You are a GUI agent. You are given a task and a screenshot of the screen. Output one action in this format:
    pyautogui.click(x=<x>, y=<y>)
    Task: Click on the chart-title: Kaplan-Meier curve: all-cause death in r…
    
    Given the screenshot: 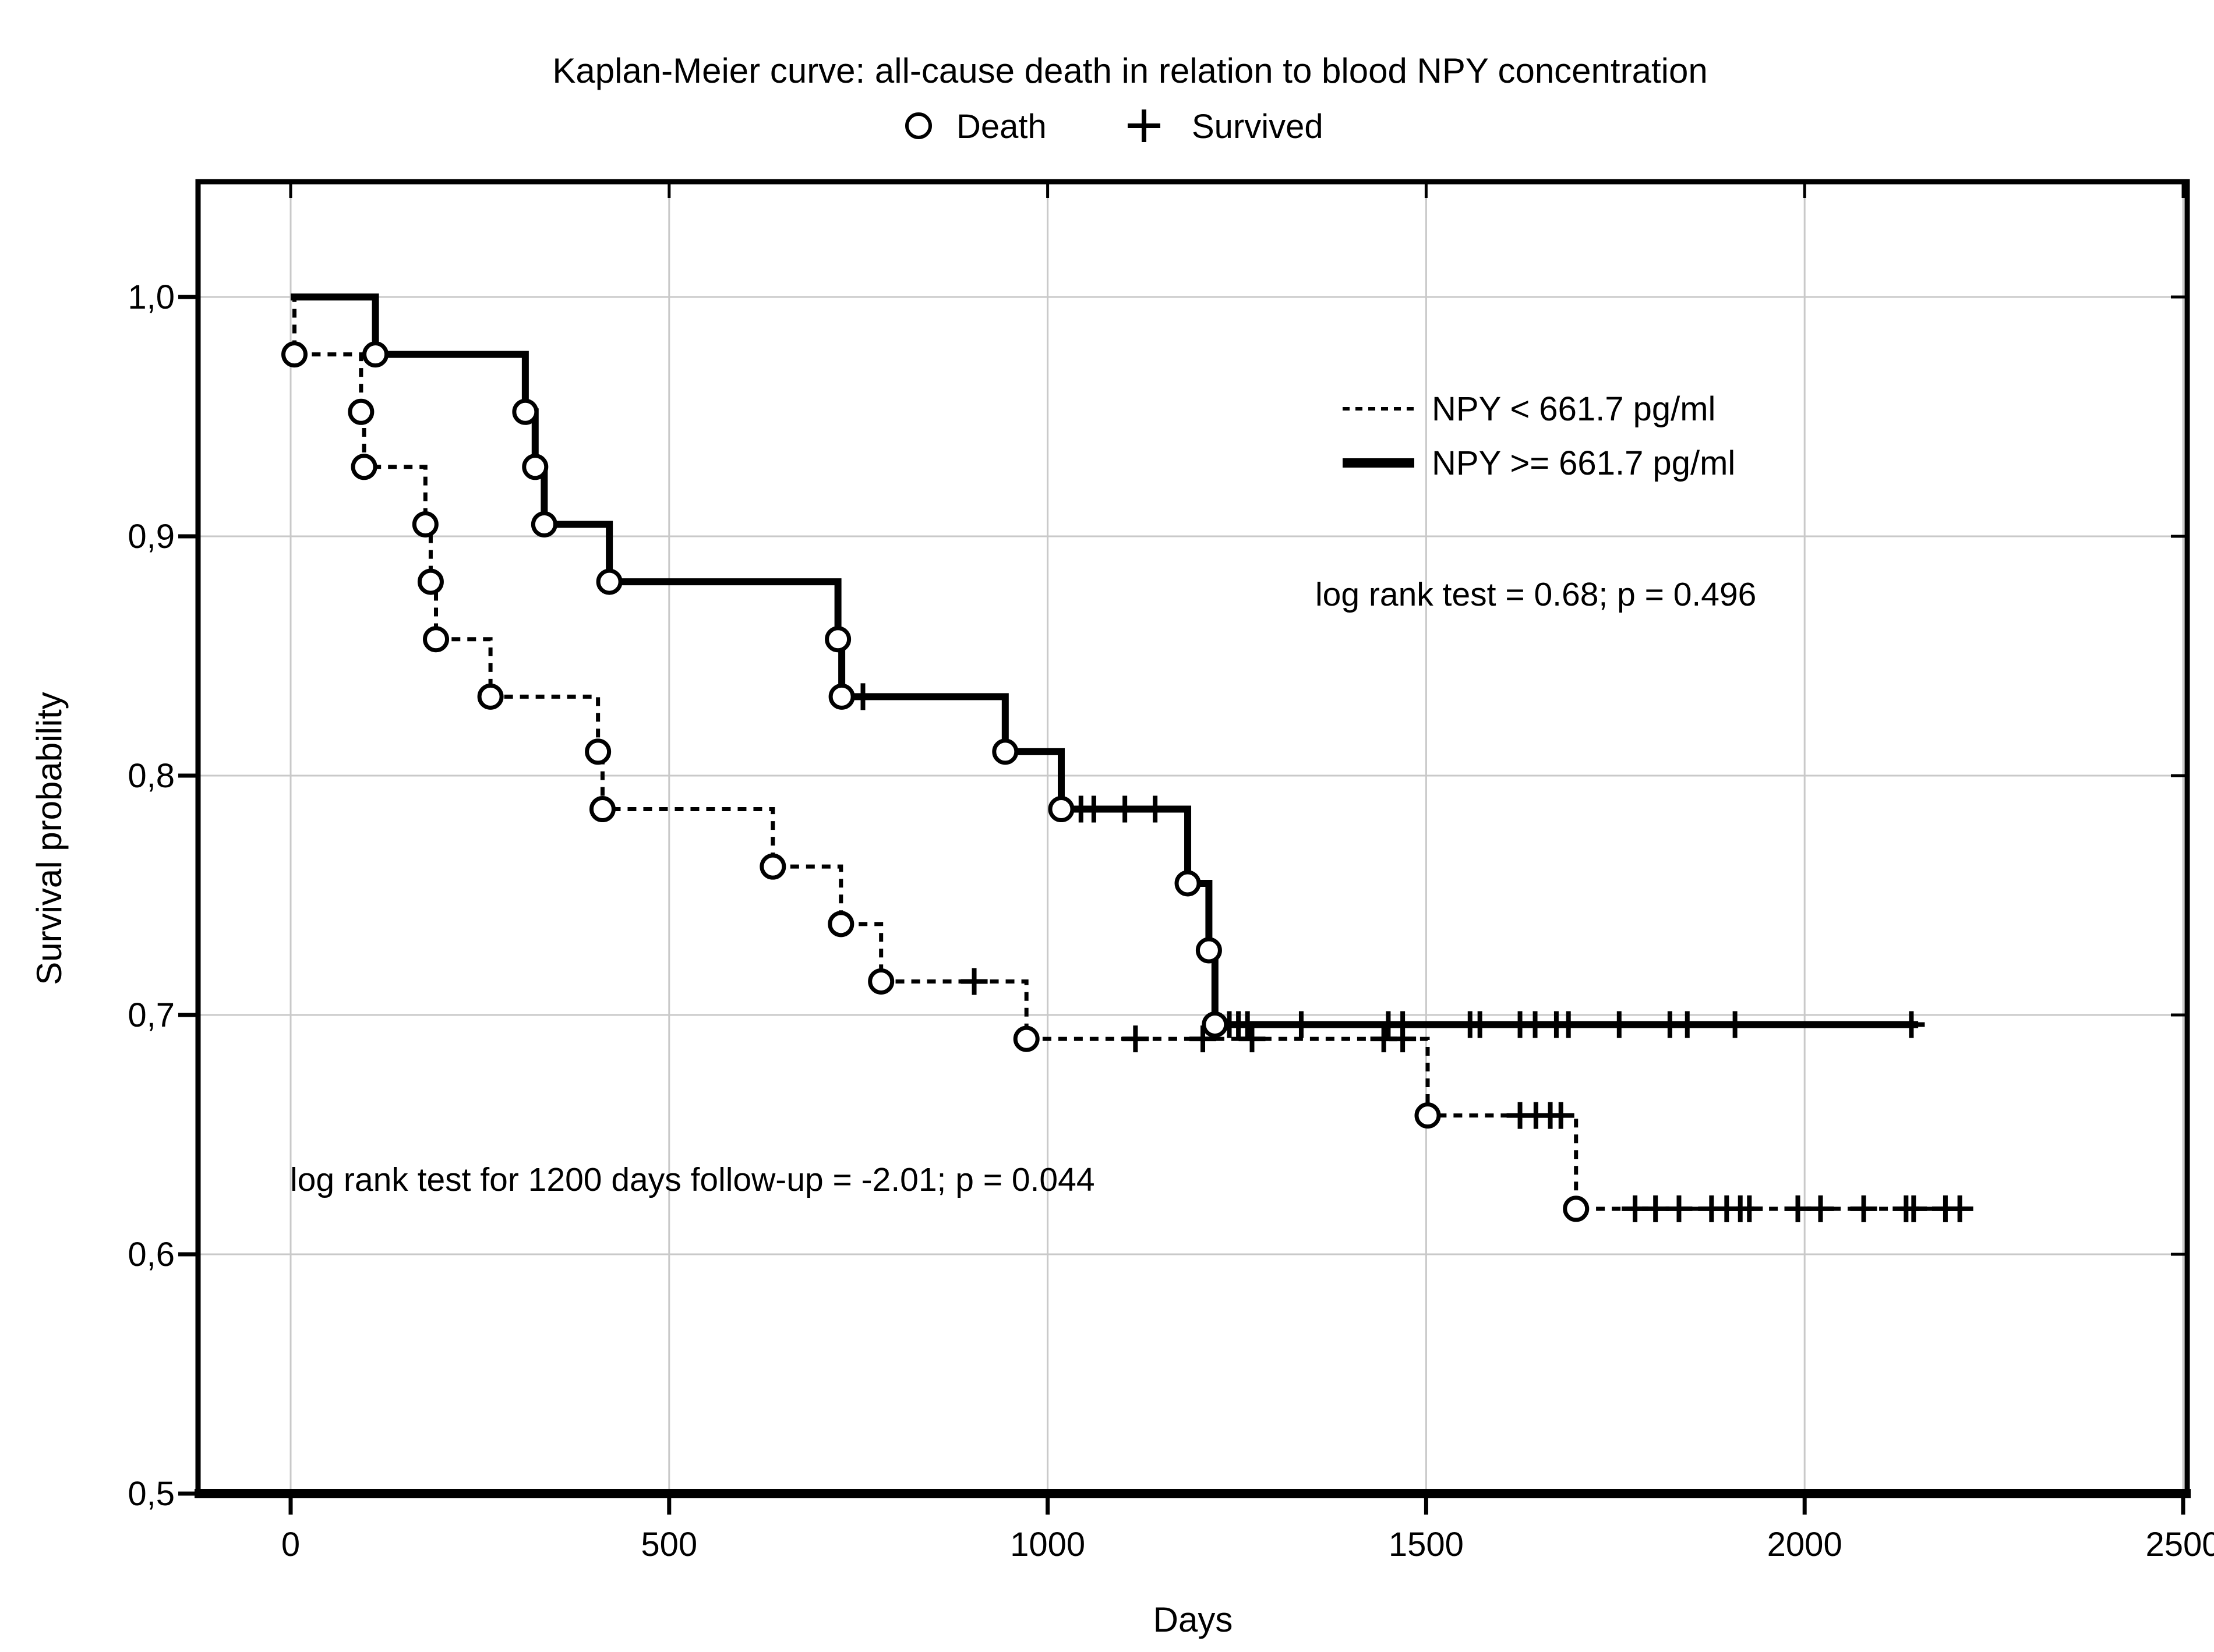 What is the action you would take?
    pyautogui.click(x=1130, y=70)
    